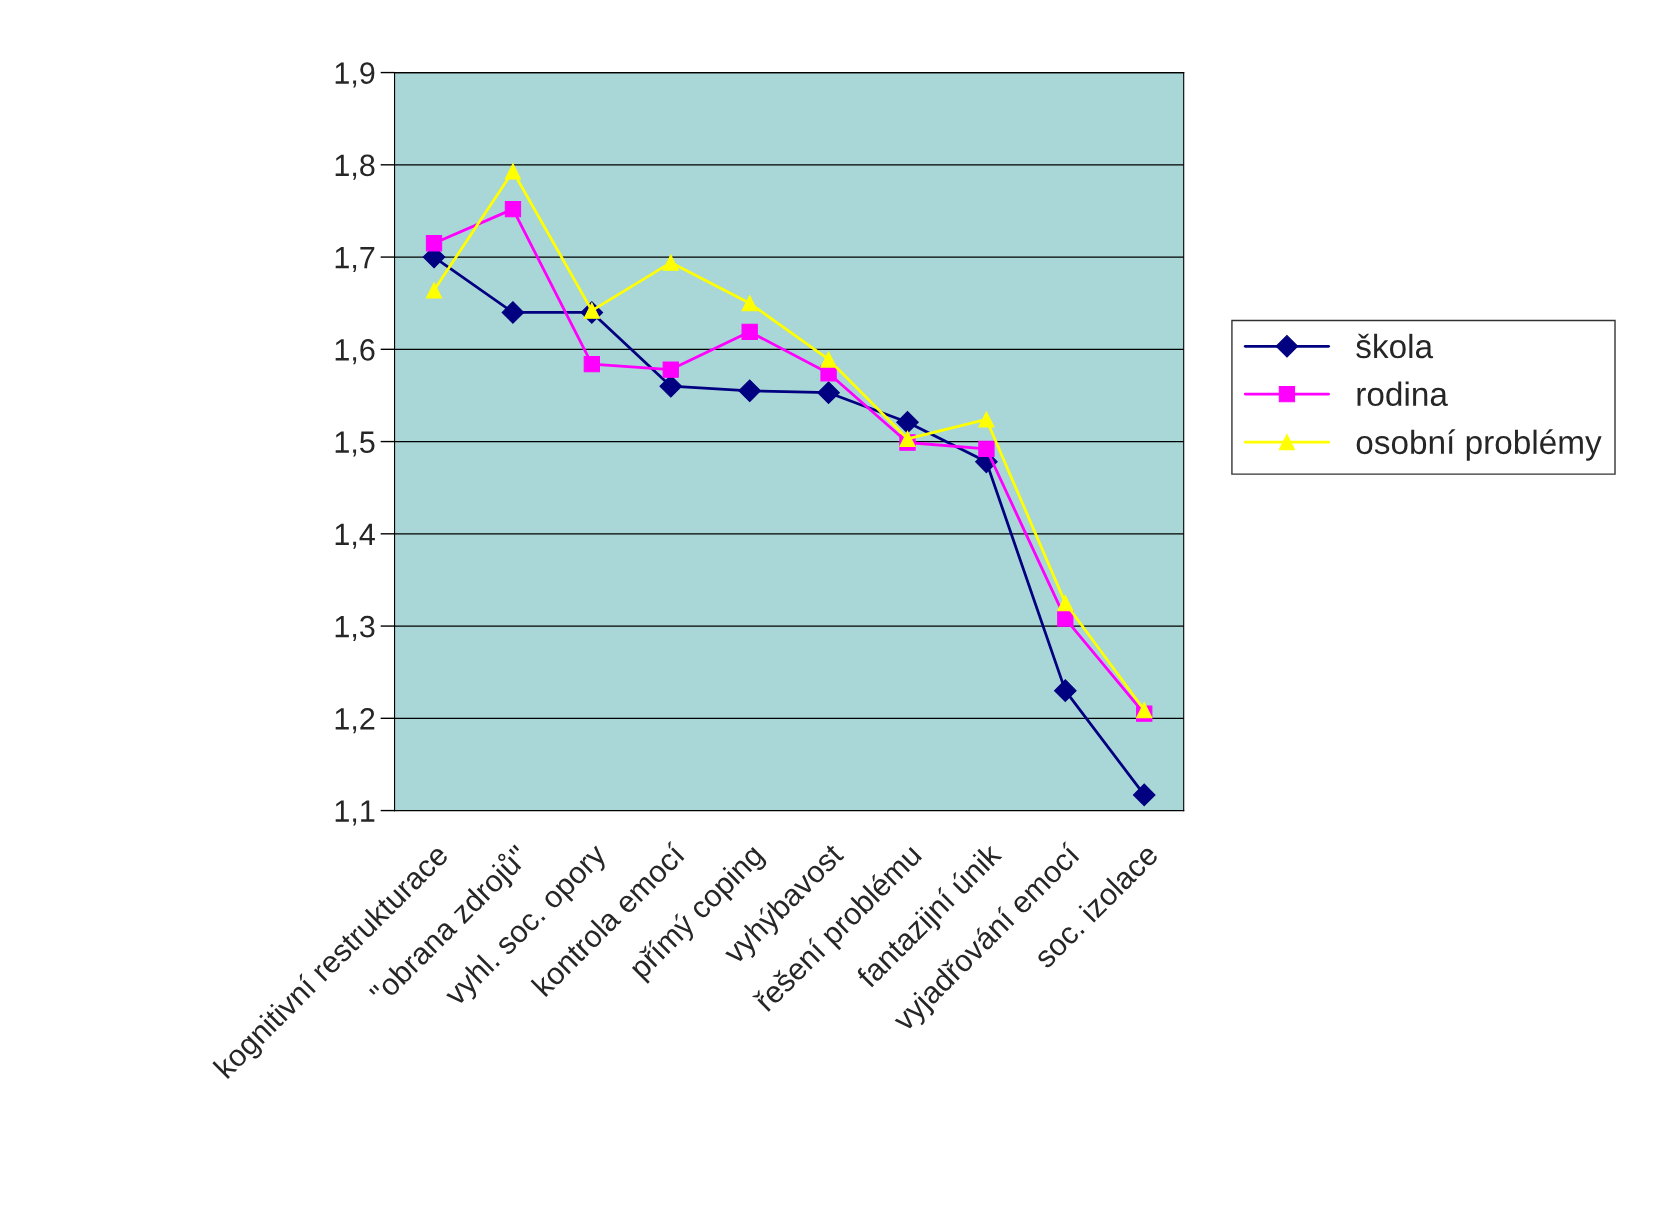 The width and height of the screenshot is (1679, 1230). What do you see at coordinates (355, 75) in the screenshot?
I see `y-tick-label: 1,9` at bounding box center [355, 75].